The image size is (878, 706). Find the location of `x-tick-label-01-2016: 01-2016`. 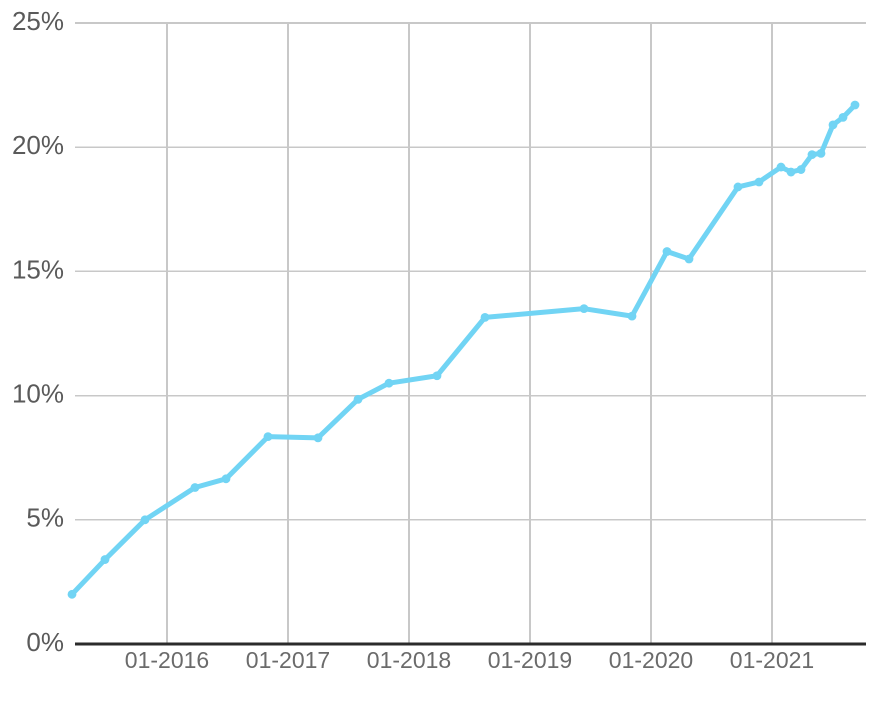

x-tick-label-01-2016: 01-2016 is located at coordinates (167, 660).